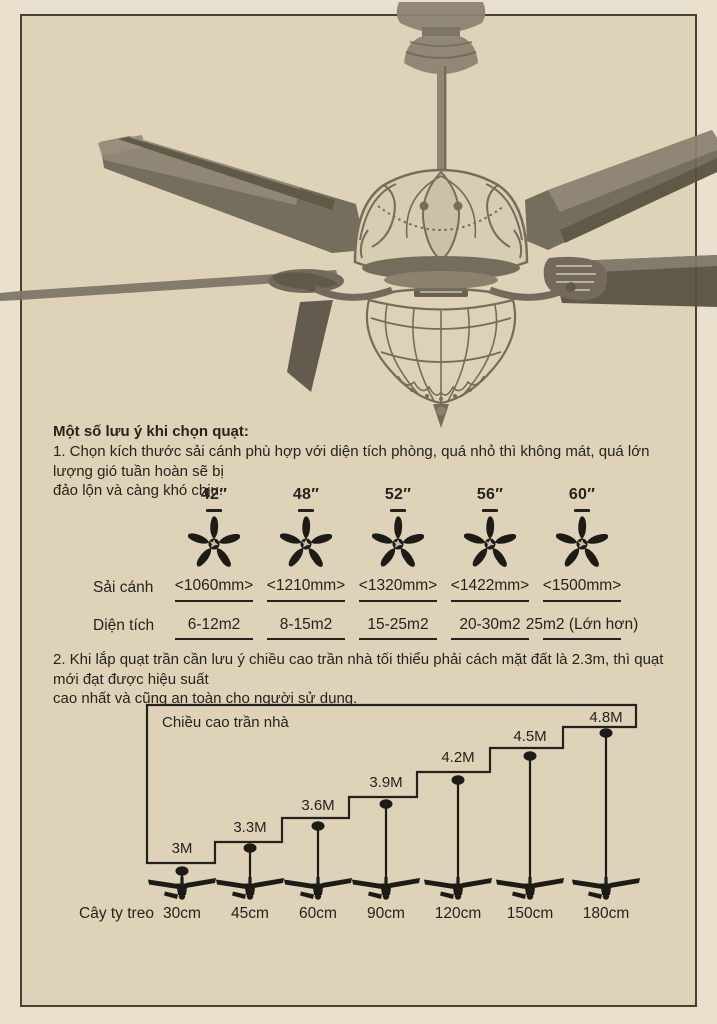  Describe the element at coordinates (225, 722) in the screenshot. I see `diagram-title: Chiều cao trần nhà` at that location.